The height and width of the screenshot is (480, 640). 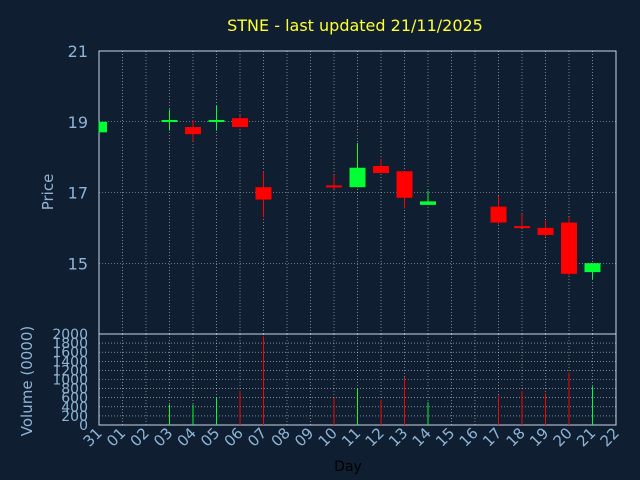 What do you see at coordinates (328, 437) in the screenshot?
I see `x-tick-label: 10` at bounding box center [328, 437].